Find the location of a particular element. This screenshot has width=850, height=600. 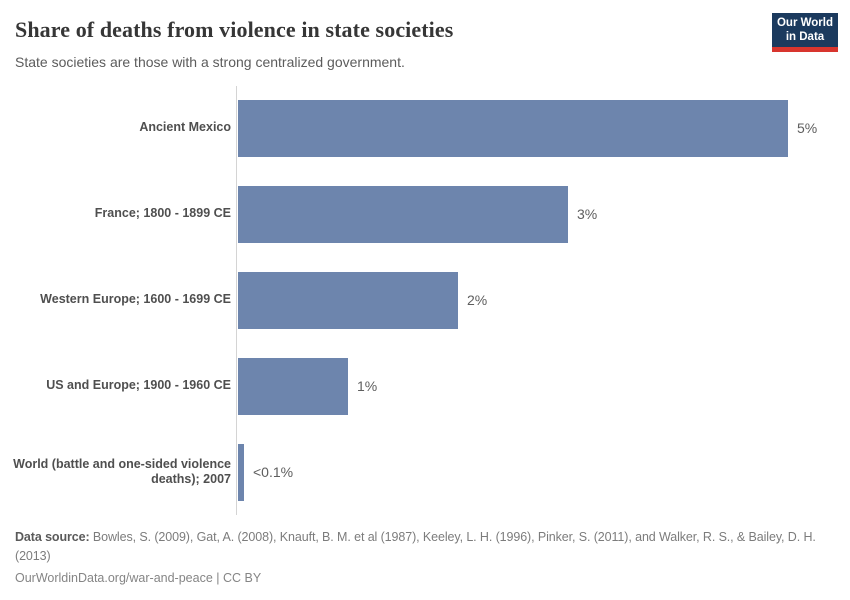

category-label: US and Europe; 1900 - 1960 CE is located at coordinates (138, 385).